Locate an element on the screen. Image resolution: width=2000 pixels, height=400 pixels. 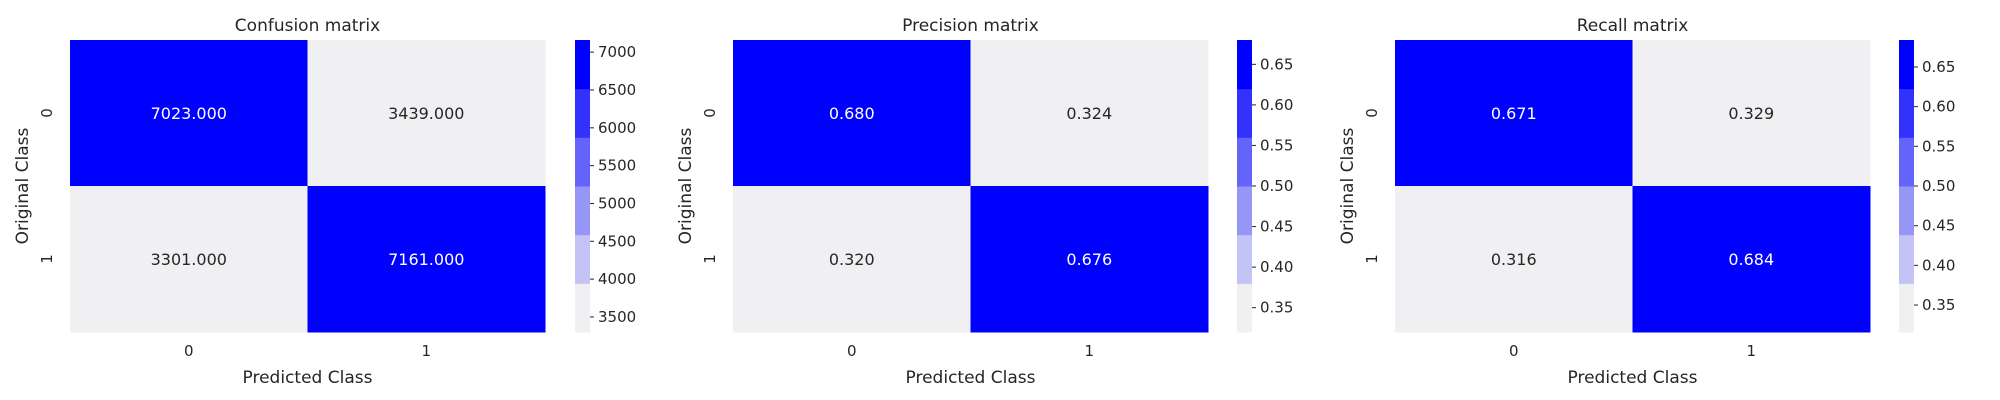
colorbar-tick-label: 4000 is located at coordinates (617, 279).